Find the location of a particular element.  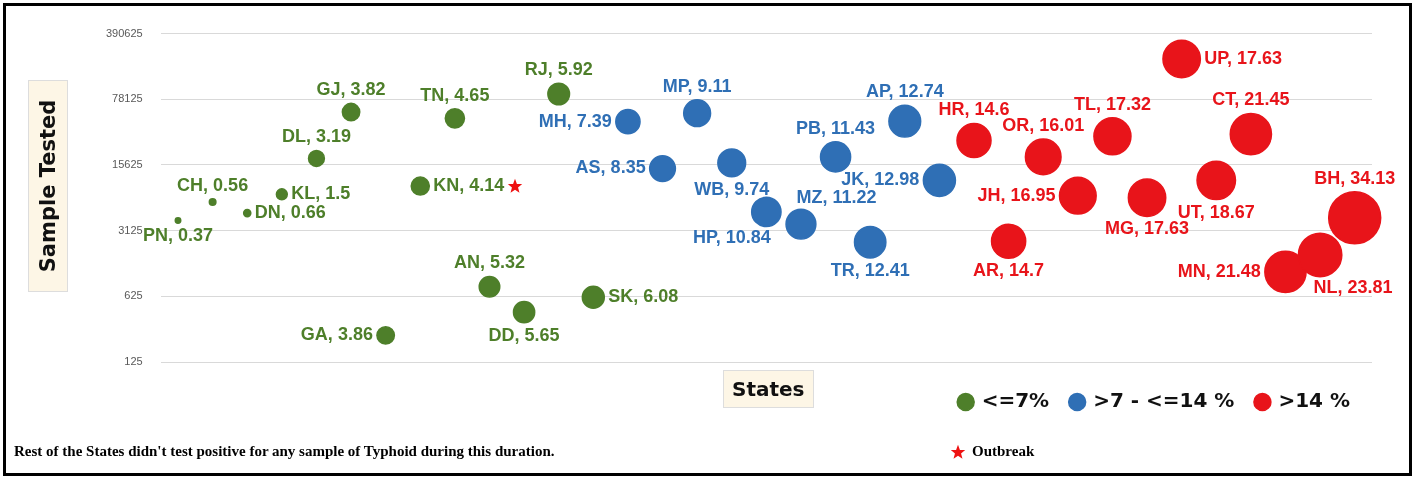

annotation: PB, 11.43 is located at coordinates (836, 127).